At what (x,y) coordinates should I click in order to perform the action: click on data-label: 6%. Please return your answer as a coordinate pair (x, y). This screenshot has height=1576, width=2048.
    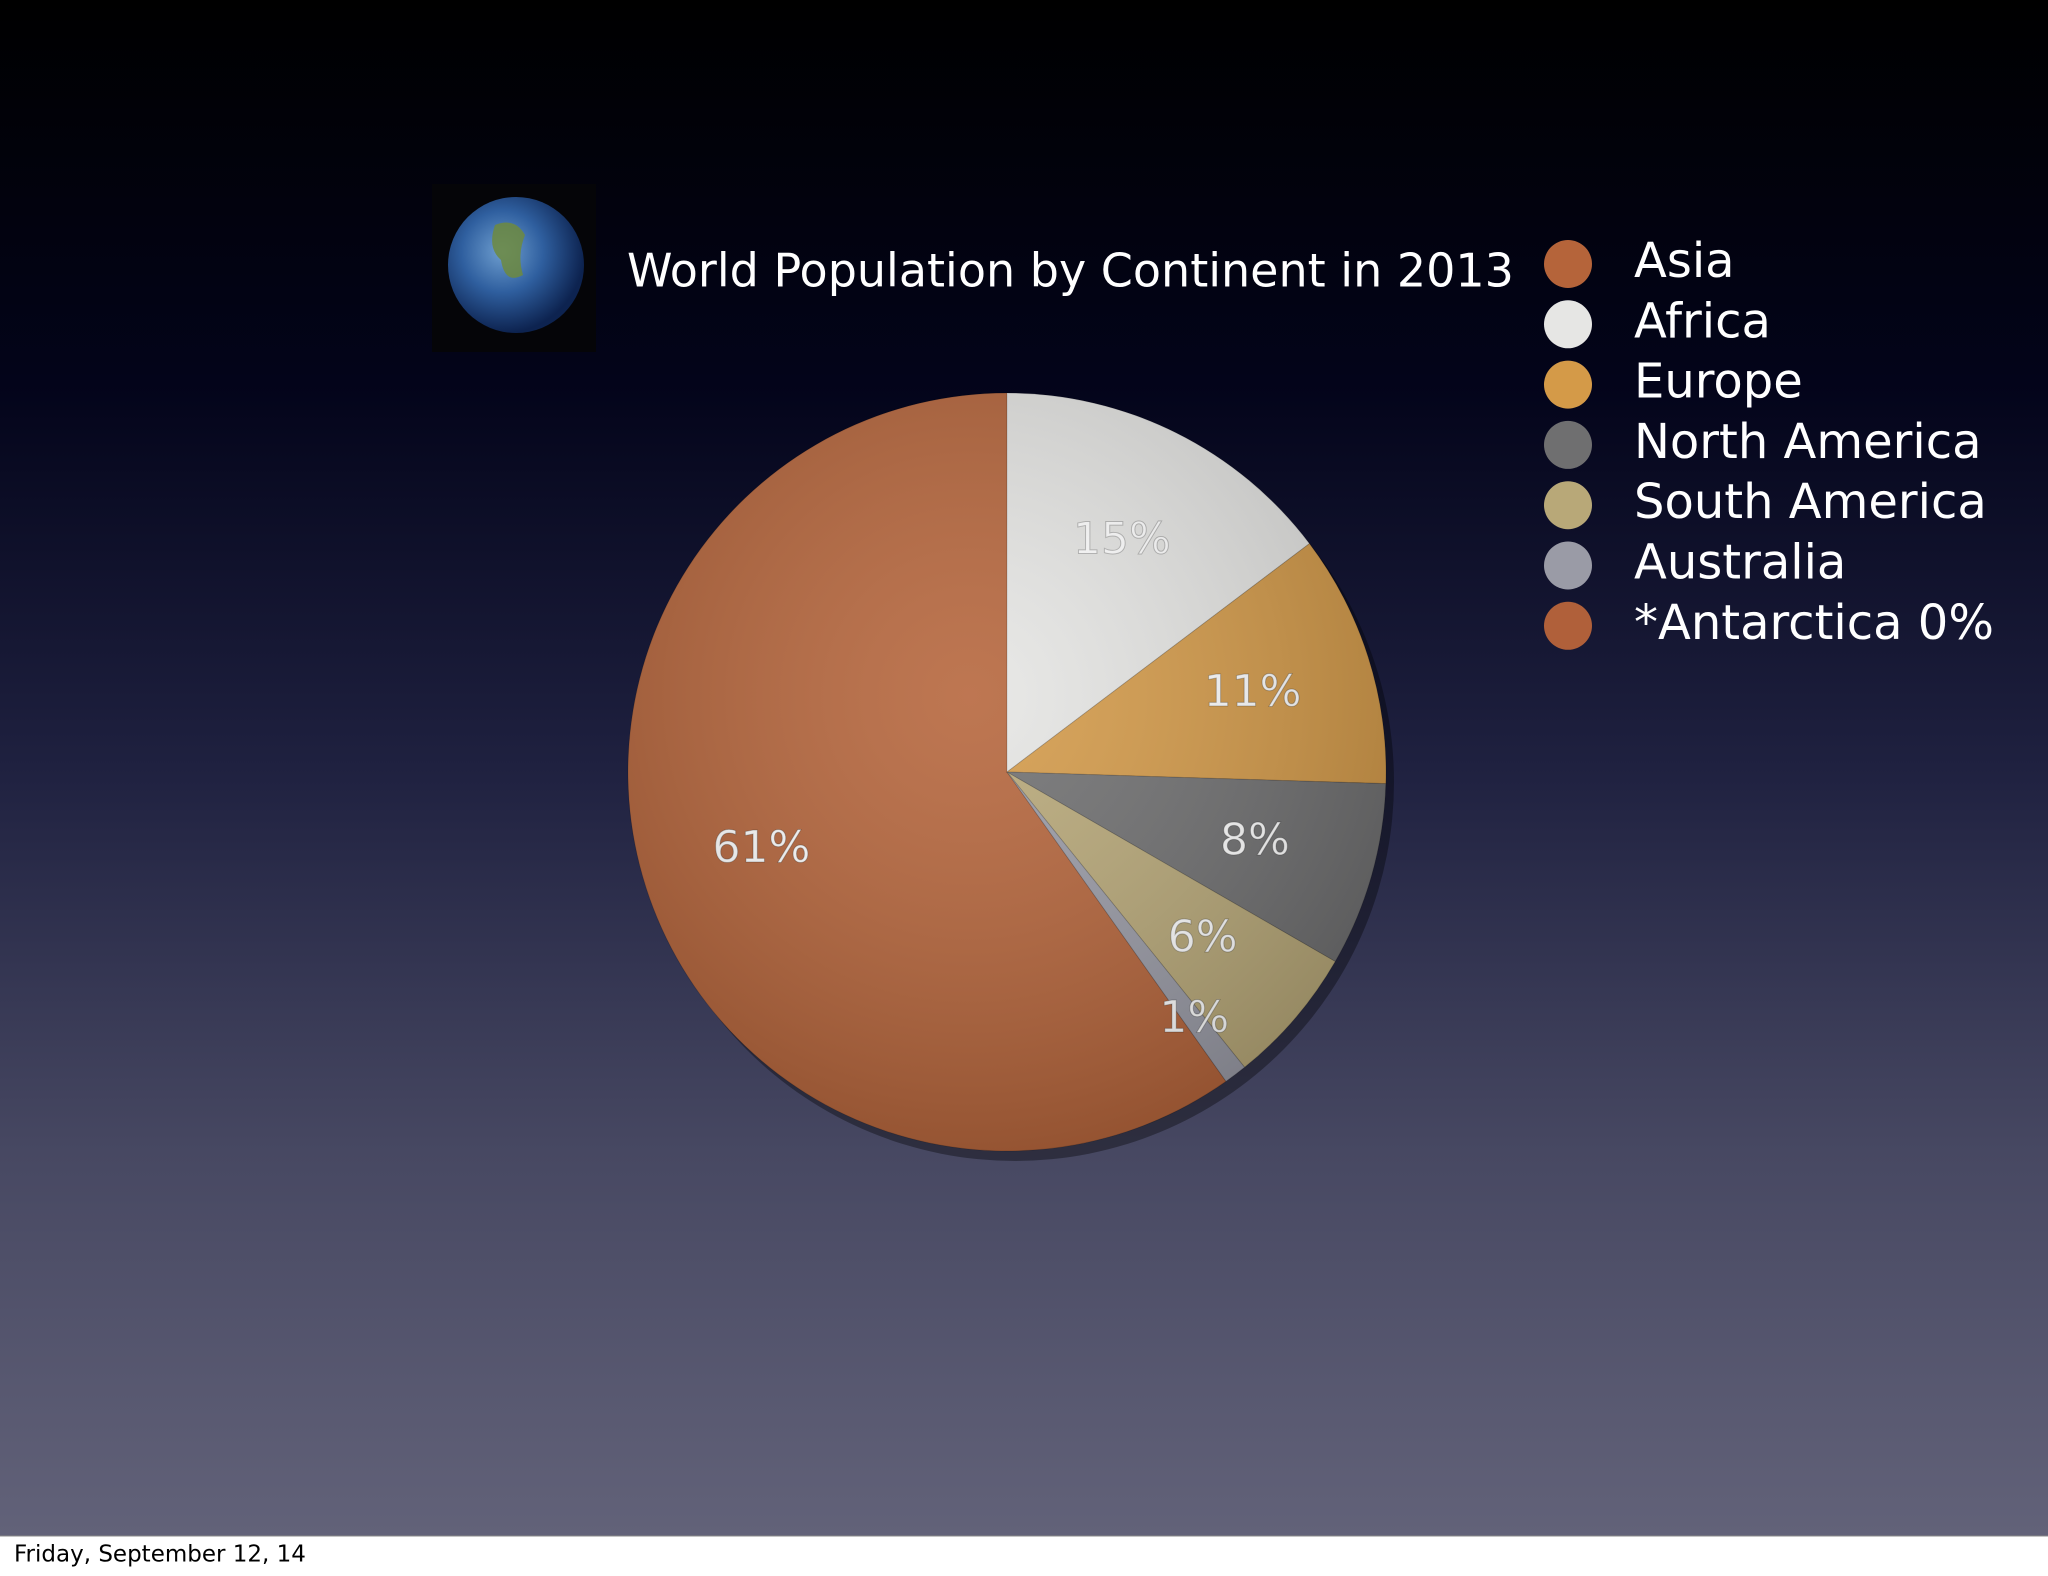
    Looking at the image, I should click on (1203, 937).